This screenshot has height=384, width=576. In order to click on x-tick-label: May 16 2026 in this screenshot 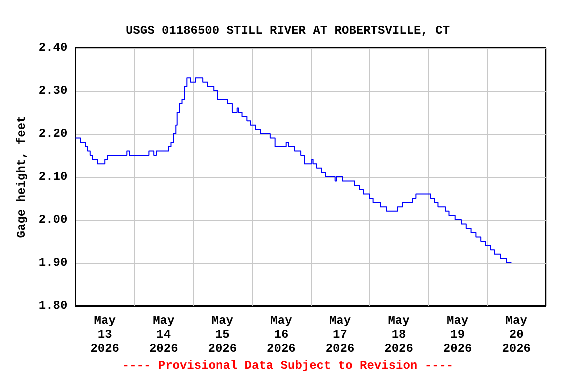, I will do `click(281, 335)`.